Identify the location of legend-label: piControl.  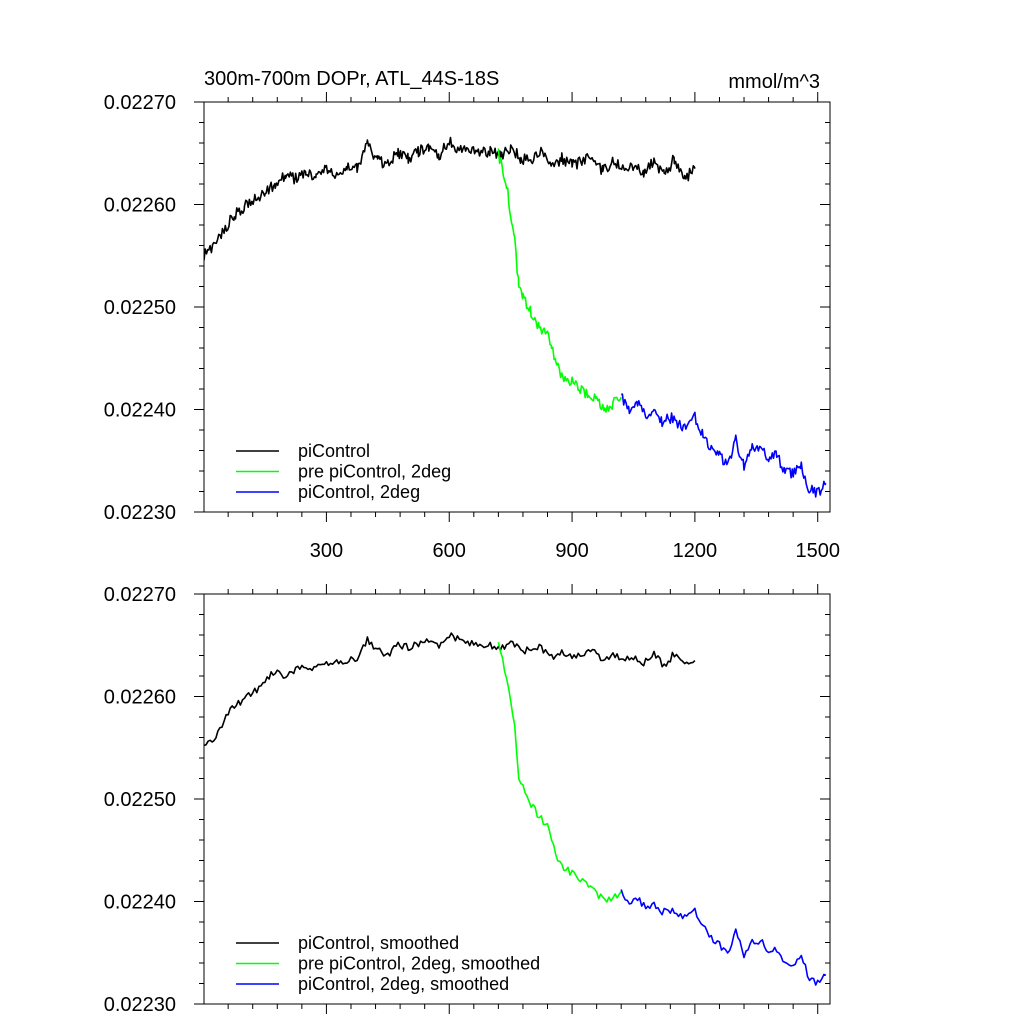
(334, 451).